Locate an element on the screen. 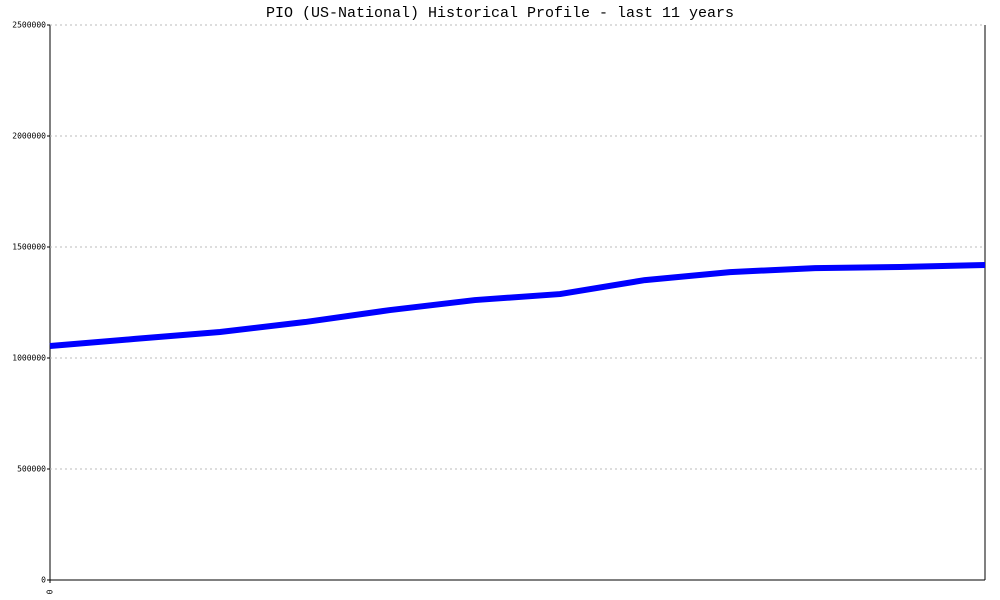 The width and height of the screenshot is (1000, 600). y-tick-label: 1000000 is located at coordinates (29, 358).